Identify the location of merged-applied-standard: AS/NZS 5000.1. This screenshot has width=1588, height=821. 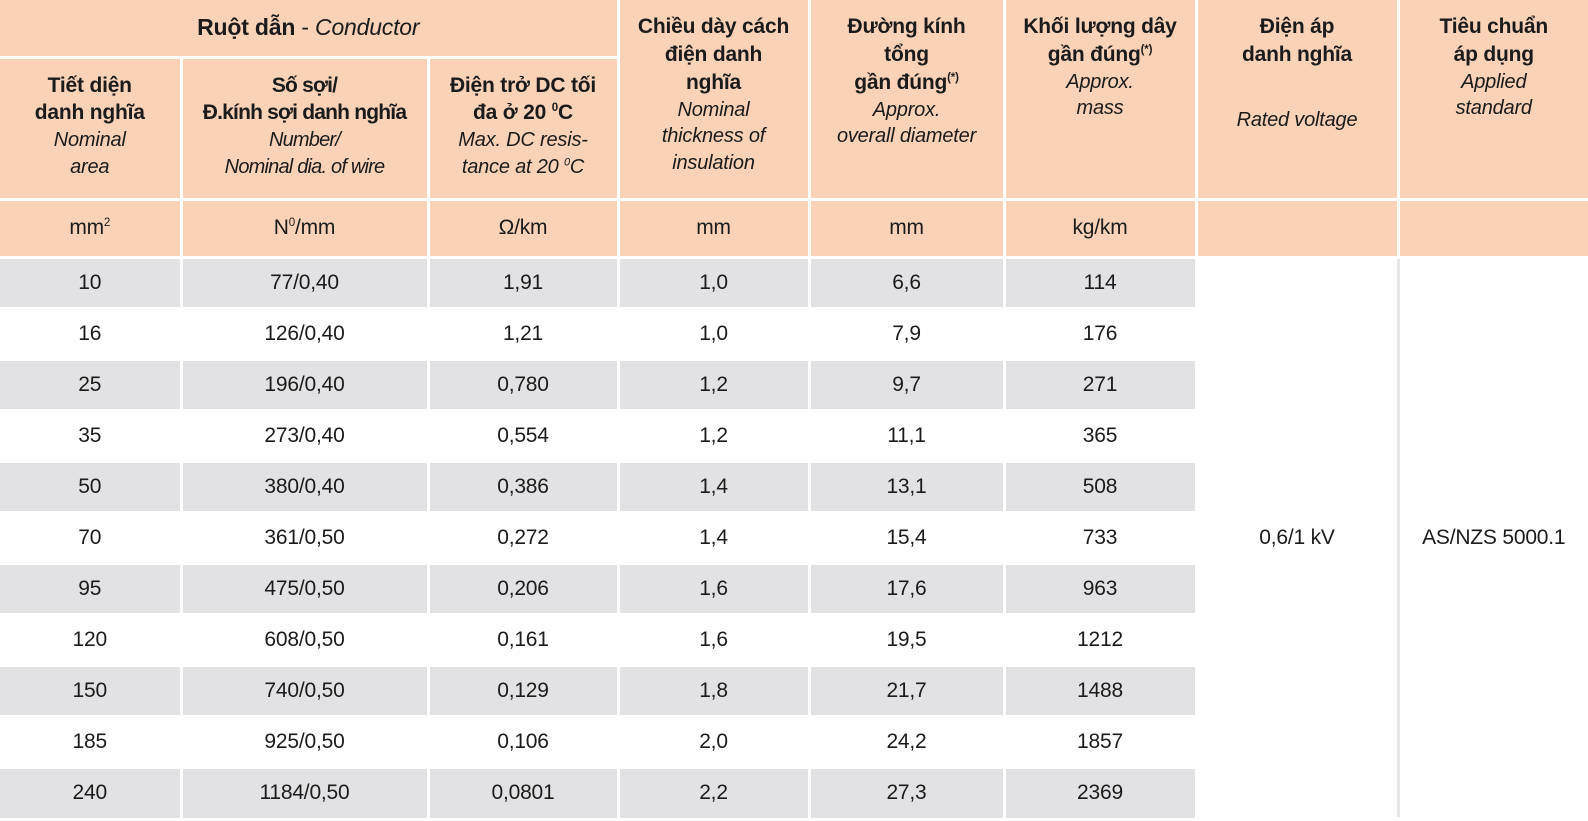
(1492, 537).